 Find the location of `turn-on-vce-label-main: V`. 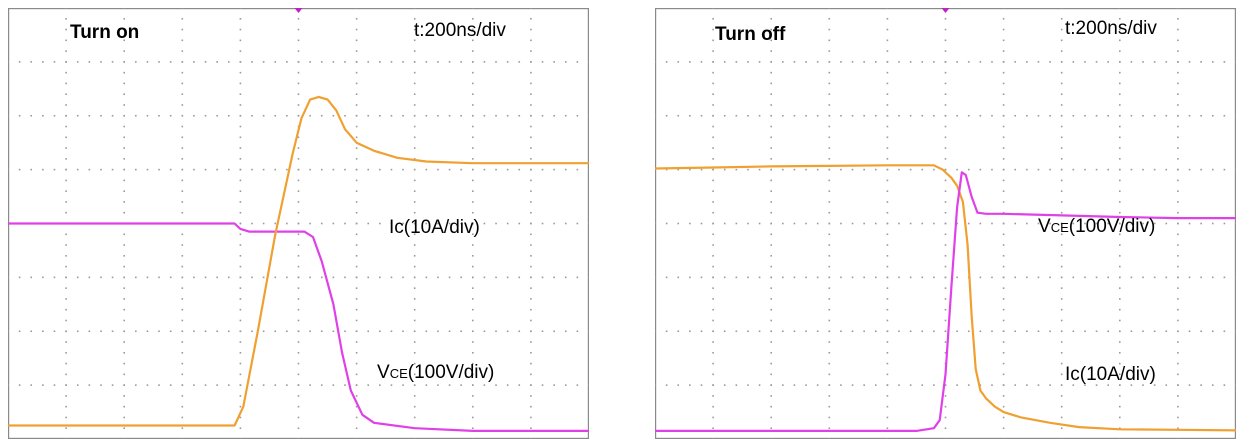

turn-on-vce-label-main: V is located at coordinates (383, 372).